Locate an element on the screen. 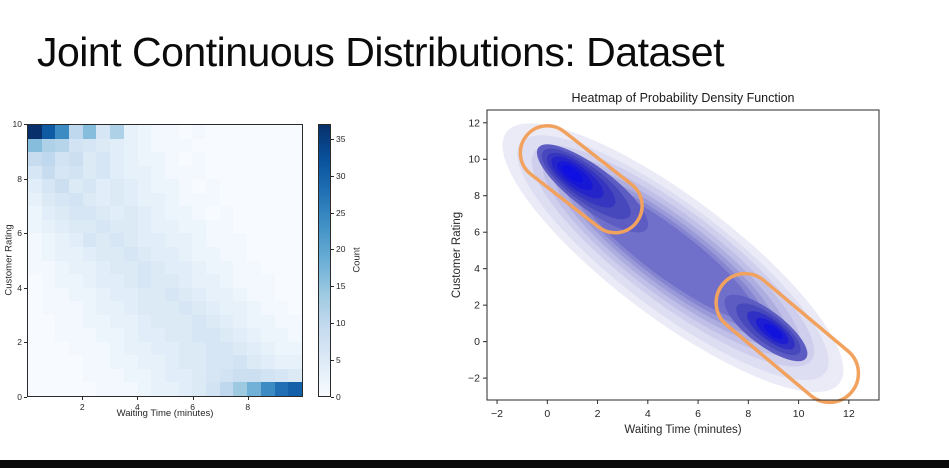 The image size is (949, 468). histogram-x-axis-label: Waiting Time (minutes) is located at coordinates (165, 413).